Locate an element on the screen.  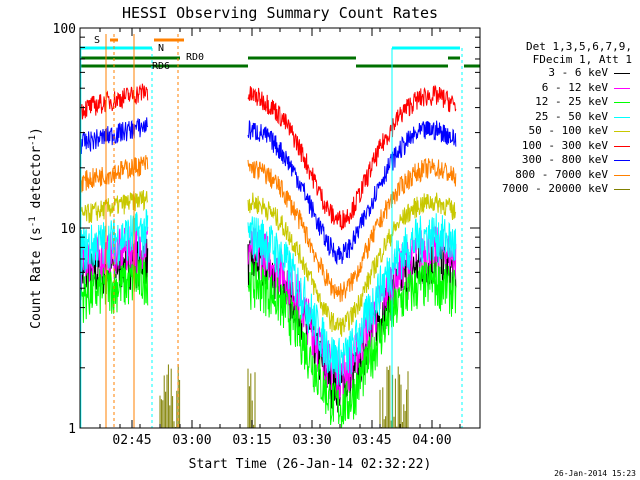
legend-item-0: 3 - 6 keV is located at coordinates (557, 73).